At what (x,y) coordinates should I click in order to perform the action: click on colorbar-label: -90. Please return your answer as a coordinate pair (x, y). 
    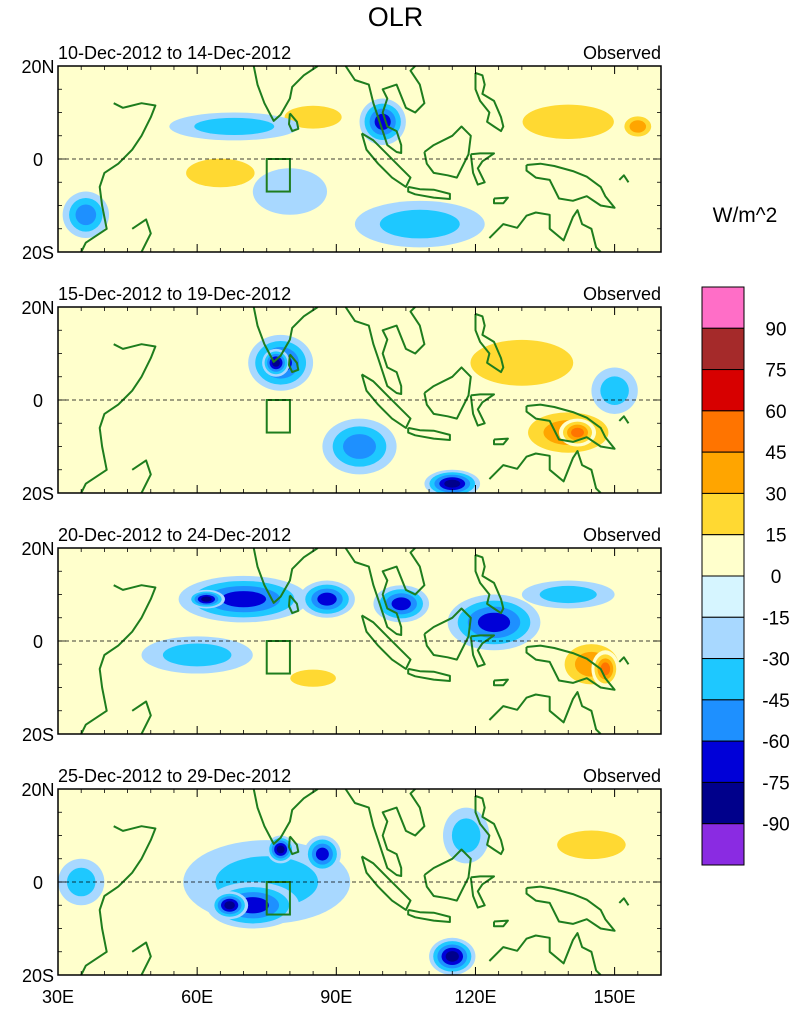
    Looking at the image, I should click on (775, 825).